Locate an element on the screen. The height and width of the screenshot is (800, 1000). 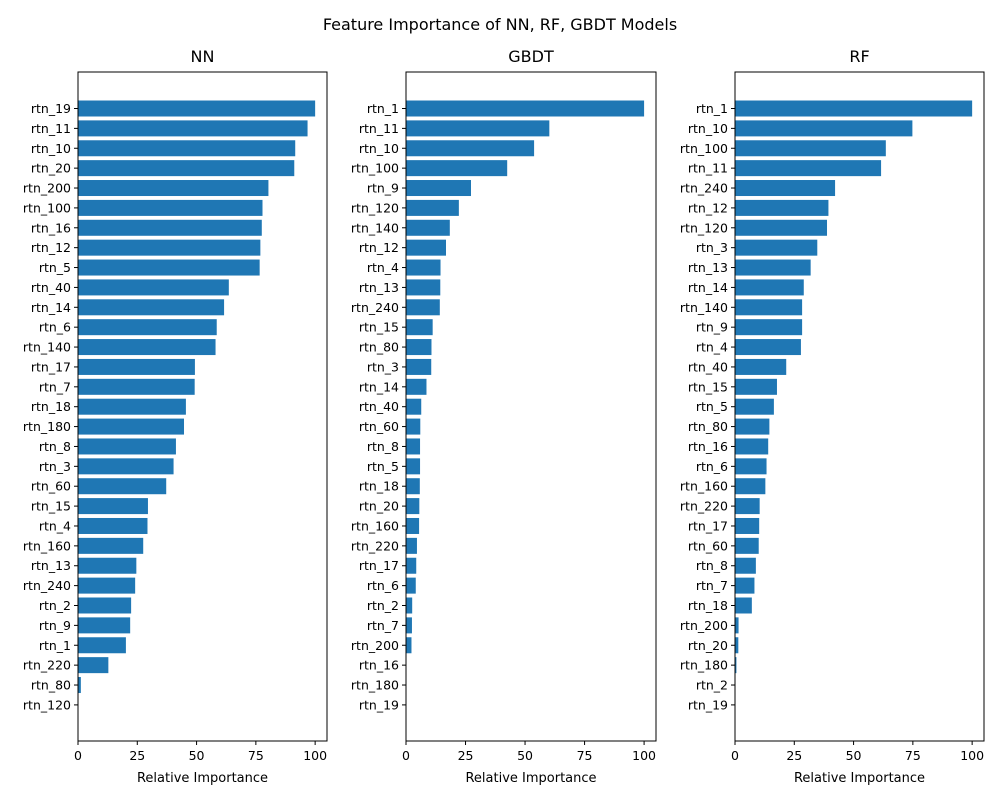
y-tick-label: rtn_7 is located at coordinates (55, 386).